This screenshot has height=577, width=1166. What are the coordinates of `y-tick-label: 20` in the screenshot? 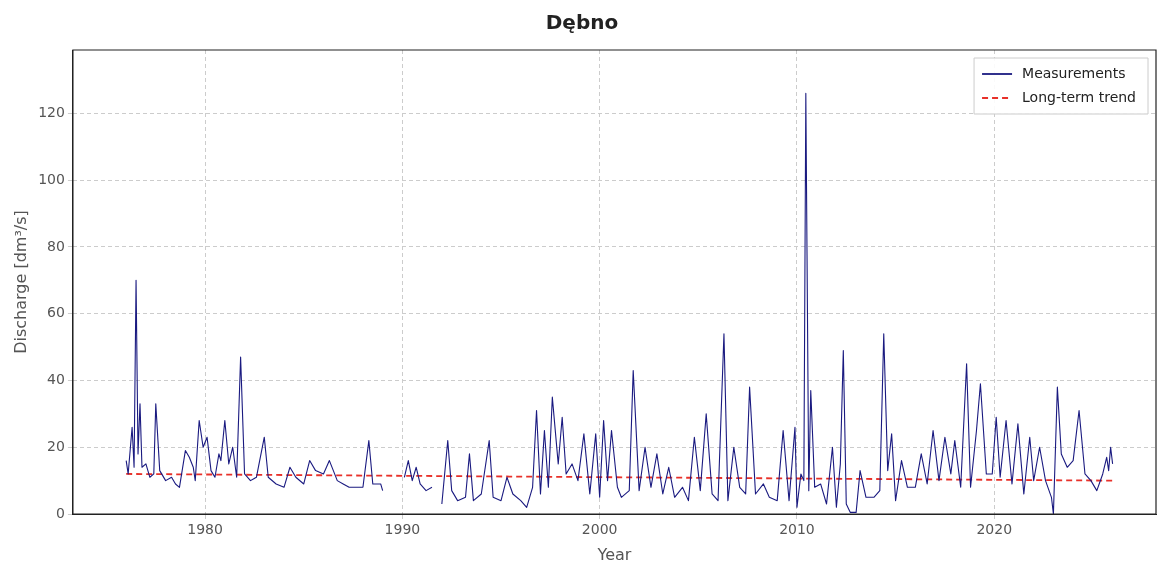 It's located at (56, 445).